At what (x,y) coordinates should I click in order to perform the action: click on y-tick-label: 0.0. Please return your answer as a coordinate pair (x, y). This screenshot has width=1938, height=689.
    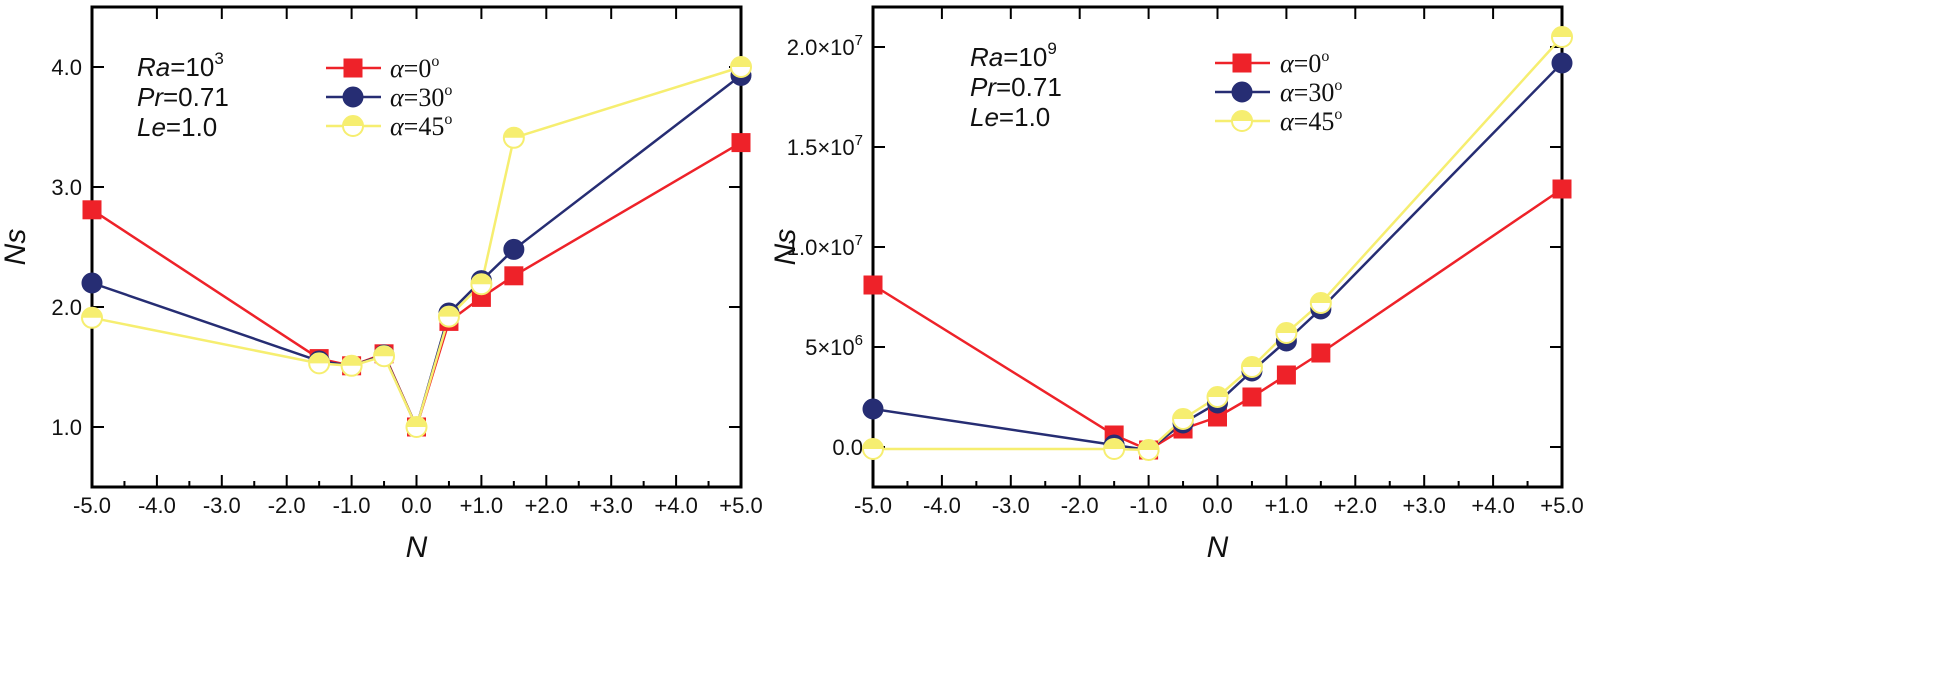
    Looking at the image, I should click on (847, 447).